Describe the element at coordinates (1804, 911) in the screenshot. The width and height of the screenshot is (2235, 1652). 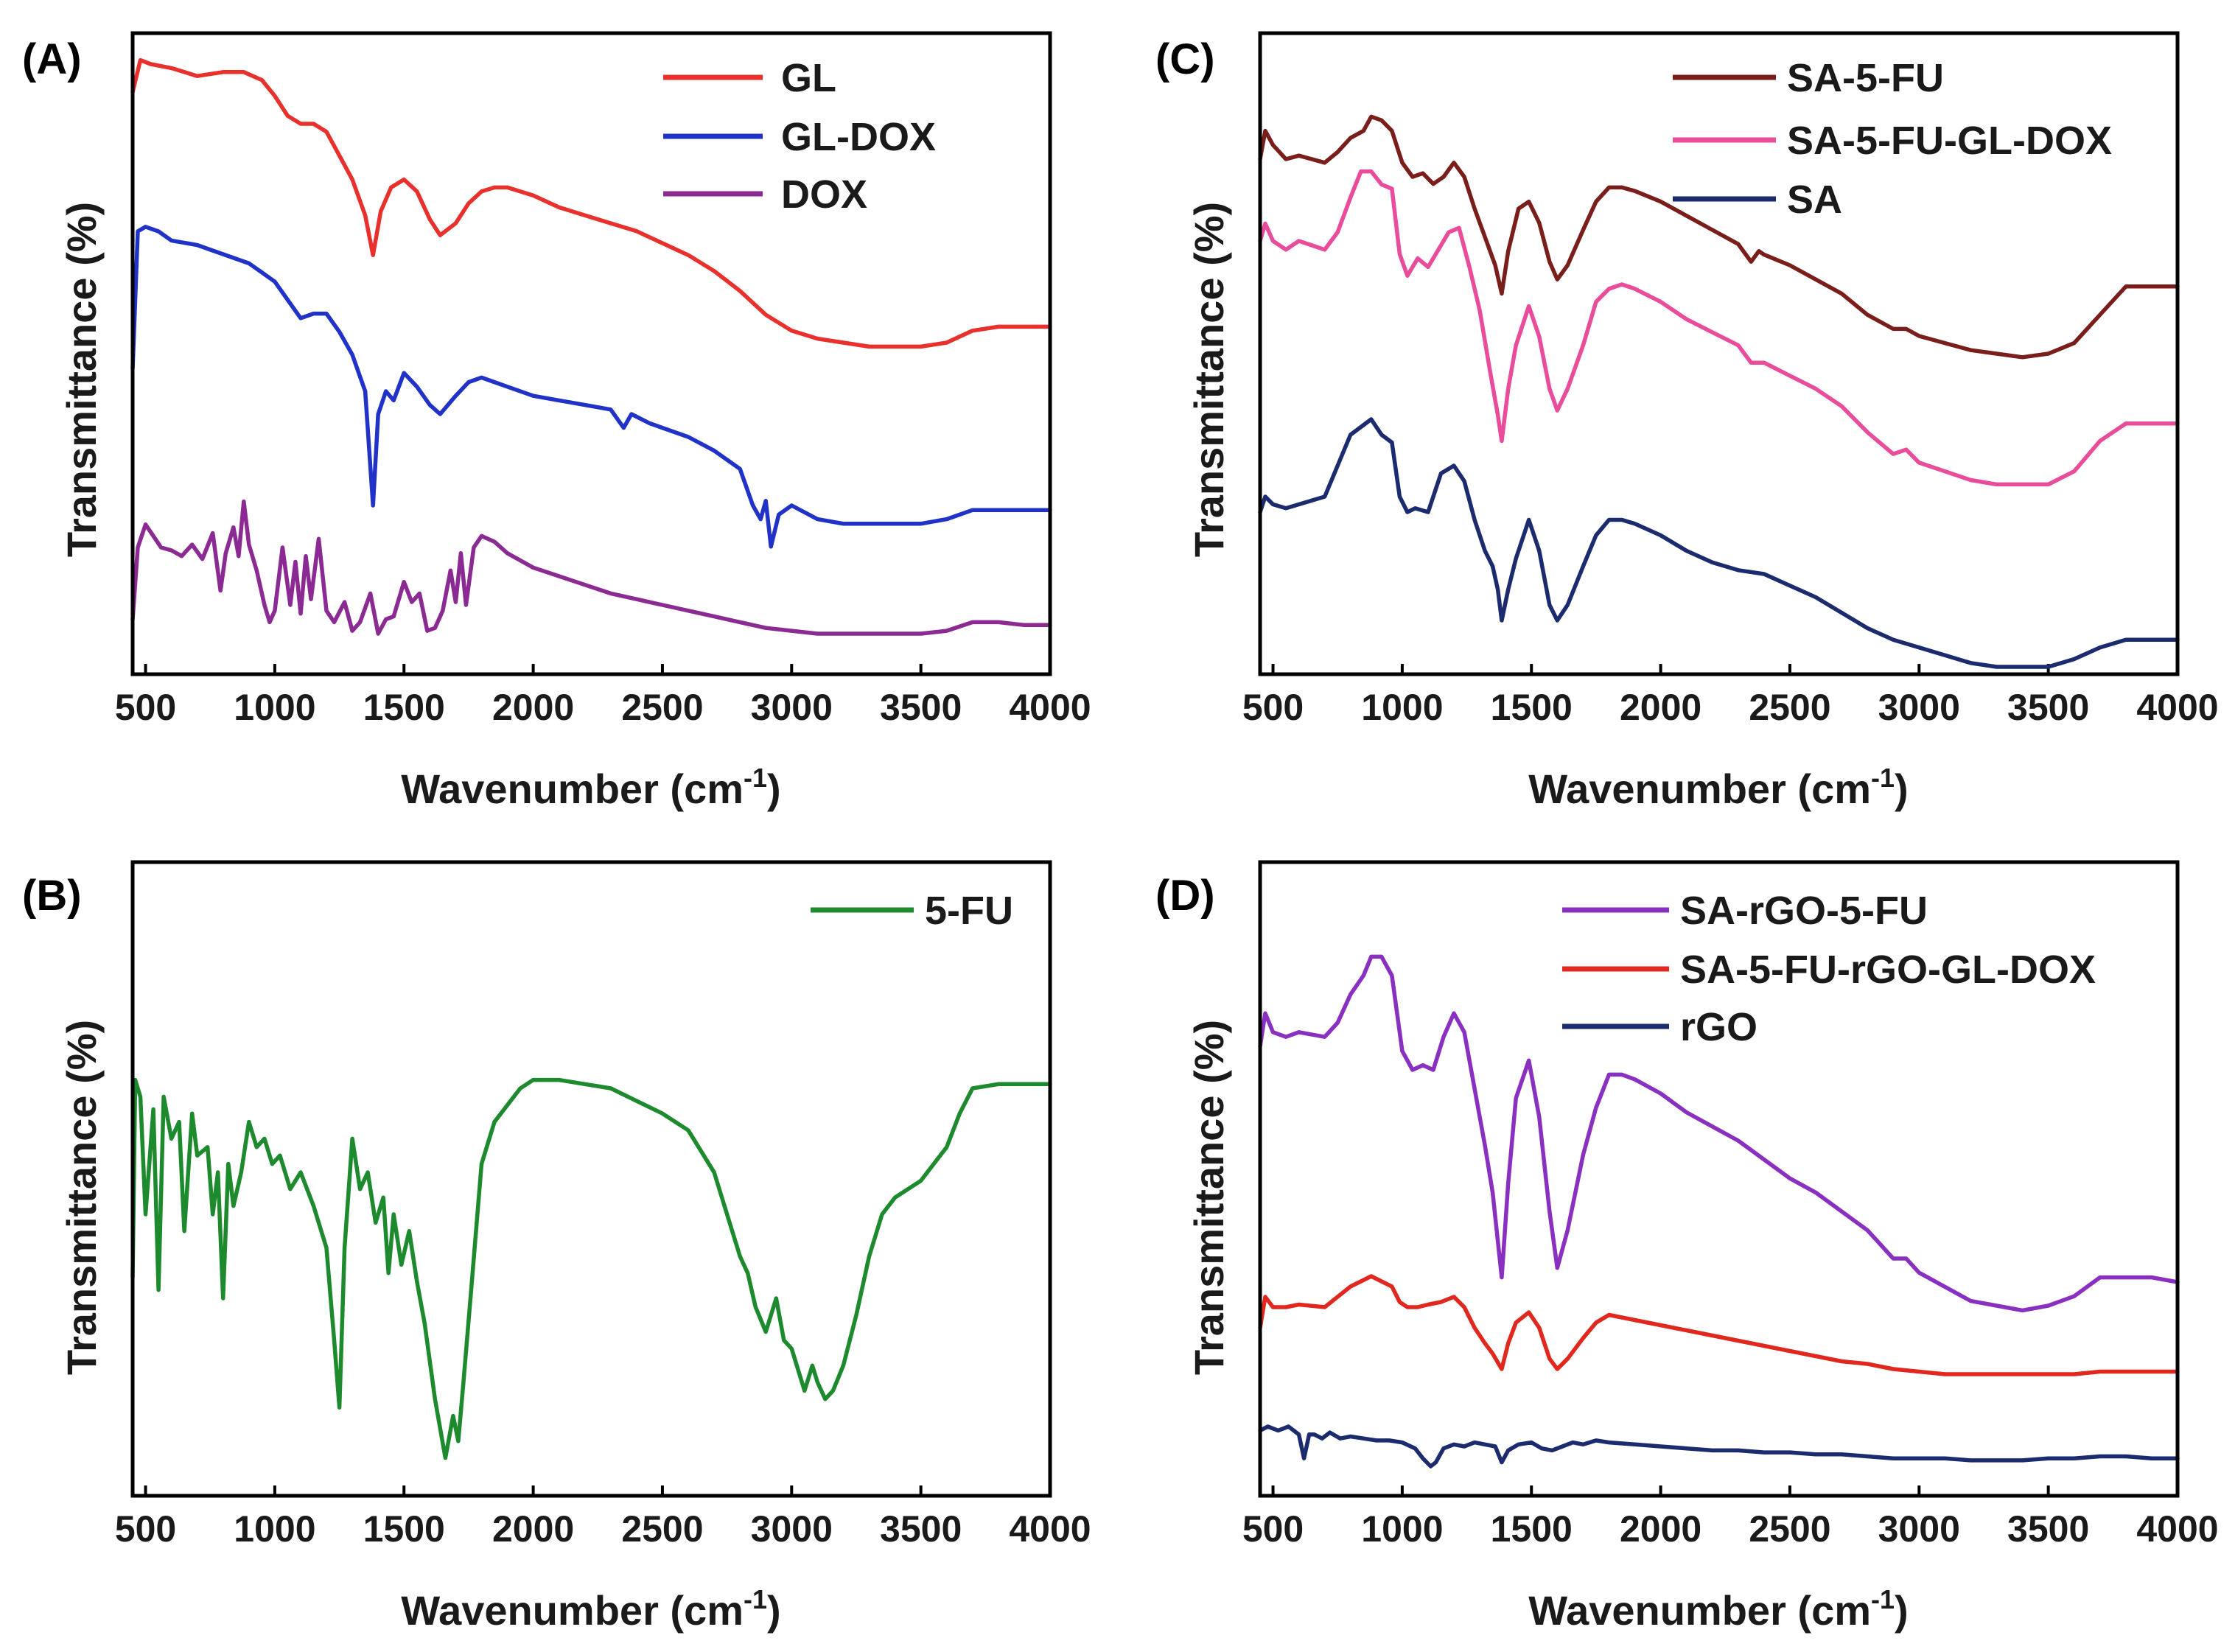
I see `legend-label: SA-rGO-5-FU` at that location.